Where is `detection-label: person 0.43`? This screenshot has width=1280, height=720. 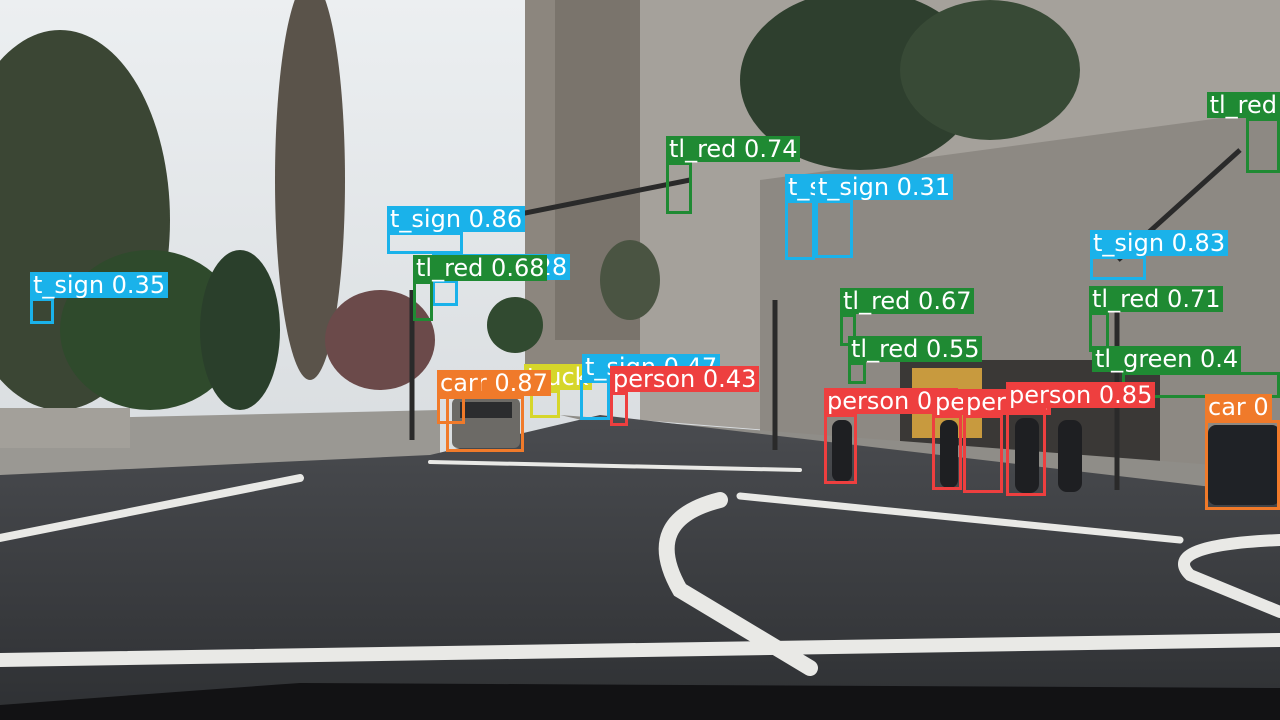 detection-label: person 0.43 is located at coordinates (685, 379).